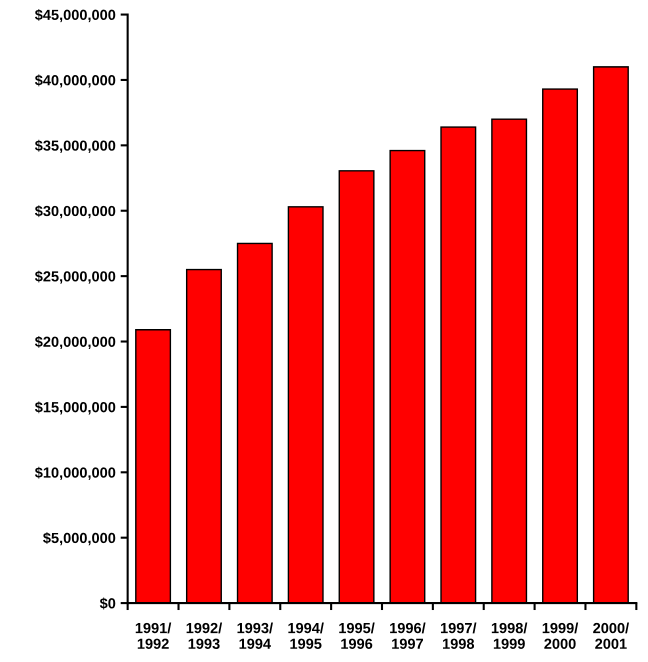 The width and height of the screenshot is (648, 662). What do you see at coordinates (79, 539) in the screenshot?
I see `y-tick-label: $5,000,000` at bounding box center [79, 539].